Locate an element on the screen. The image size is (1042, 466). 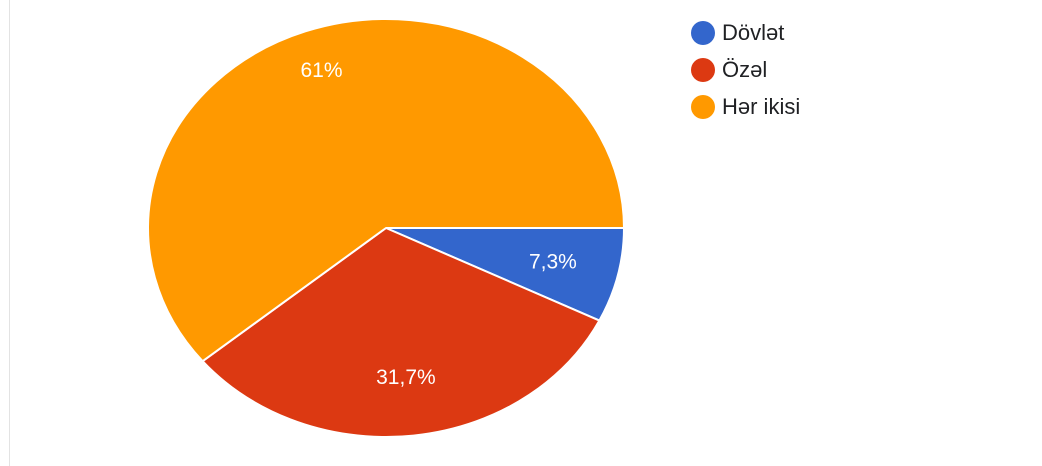
legend-label: Dövlət is located at coordinates (753, 32).